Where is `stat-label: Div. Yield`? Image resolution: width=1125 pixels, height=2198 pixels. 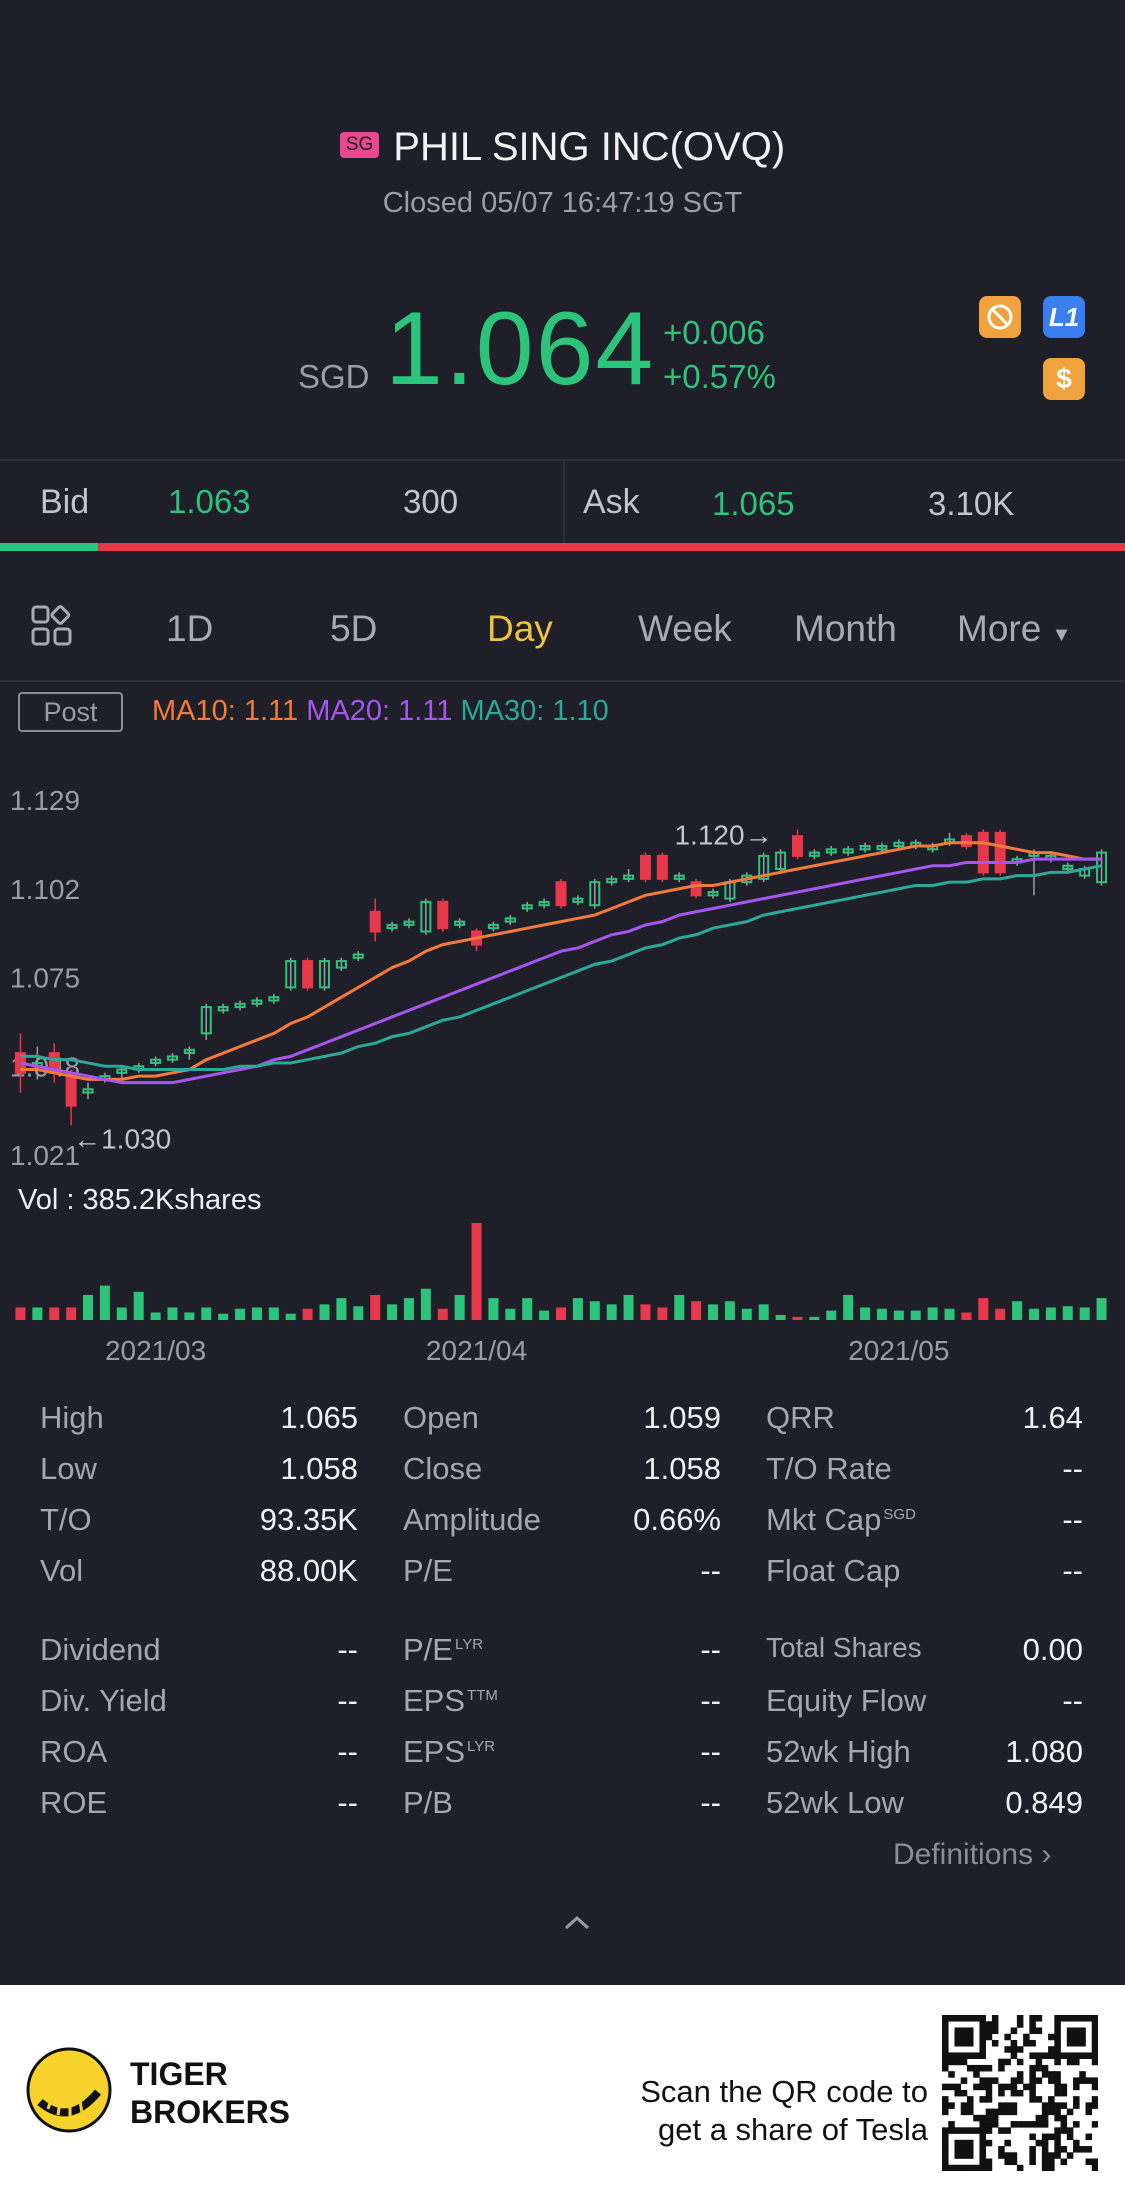
stat-label: Div. Yield is located at coordinates (103, 1700).